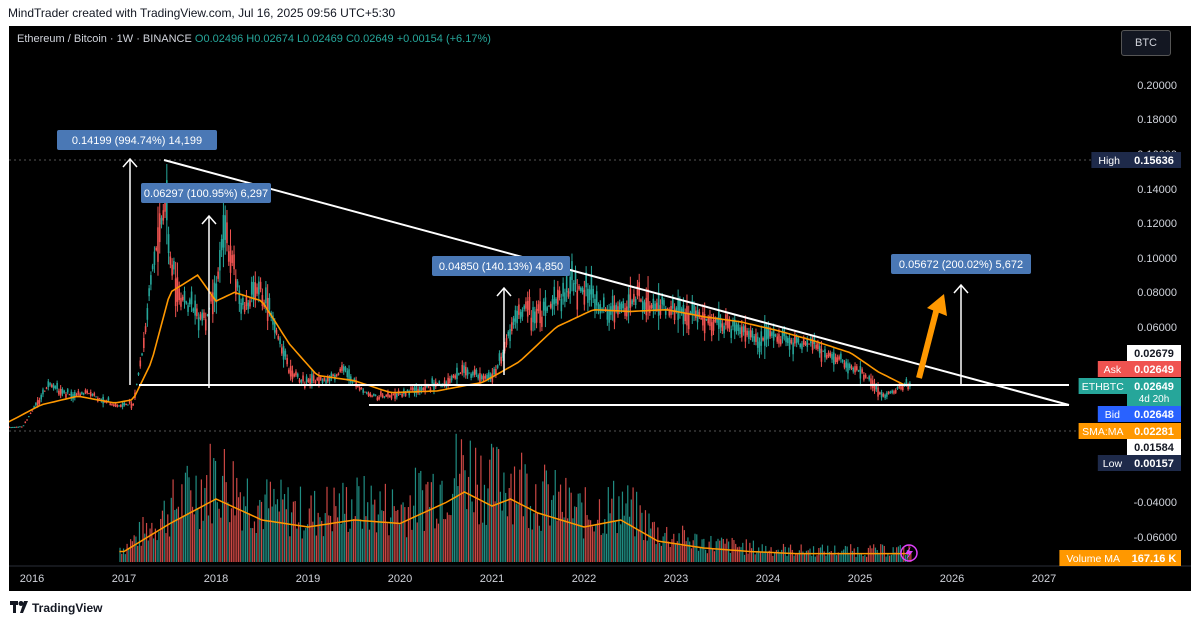 This screenshot has height=625, width=1200. What do you see at coordinates (1155, 503) in the screenshot?
I see `y-tick-label: -0.04000` at bounding box center [1155, 503].